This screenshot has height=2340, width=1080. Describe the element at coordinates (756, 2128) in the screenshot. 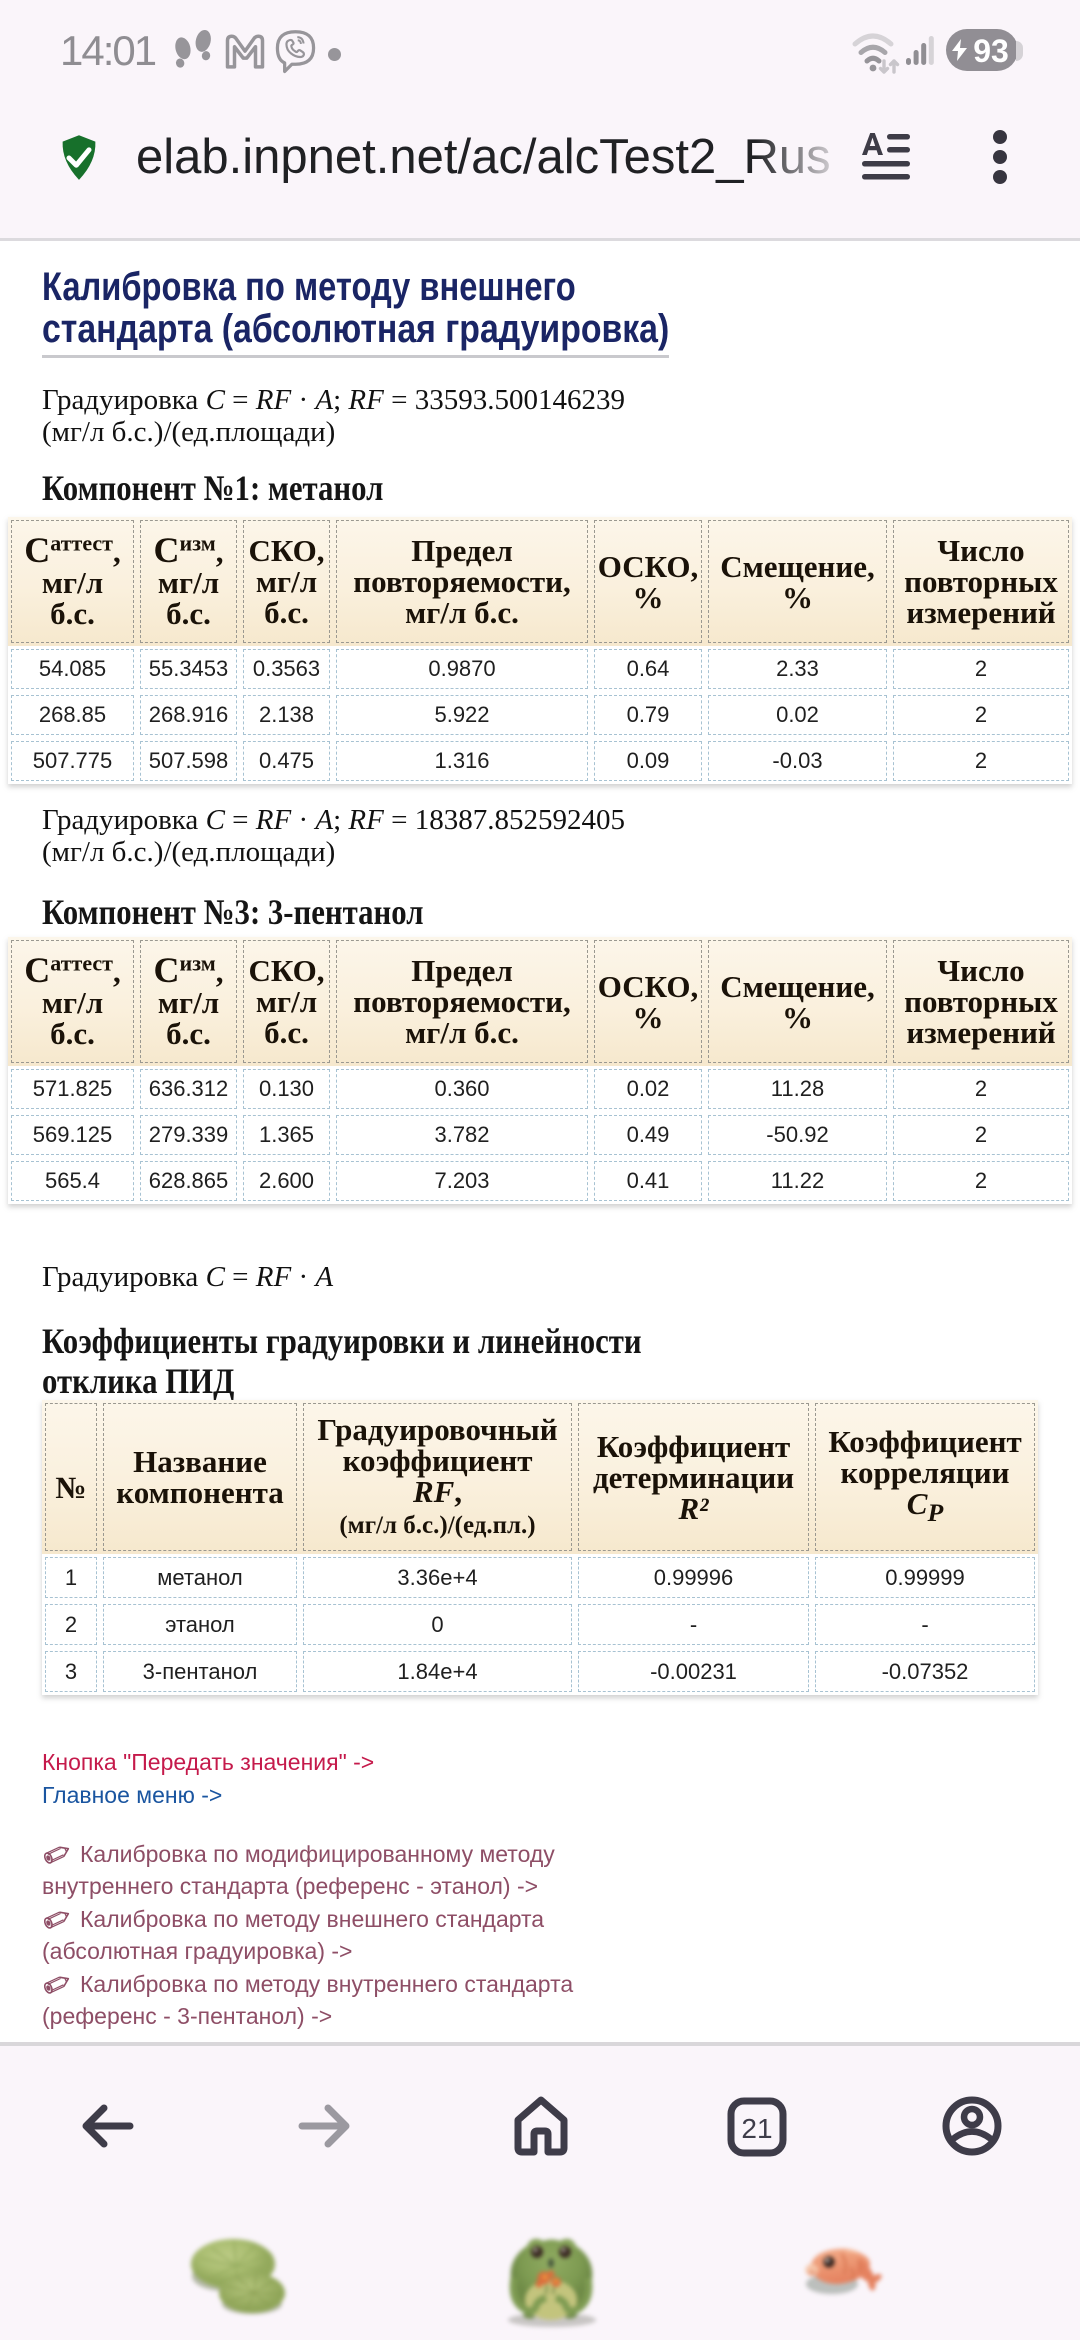

I see `svg-text: 21` at that location.